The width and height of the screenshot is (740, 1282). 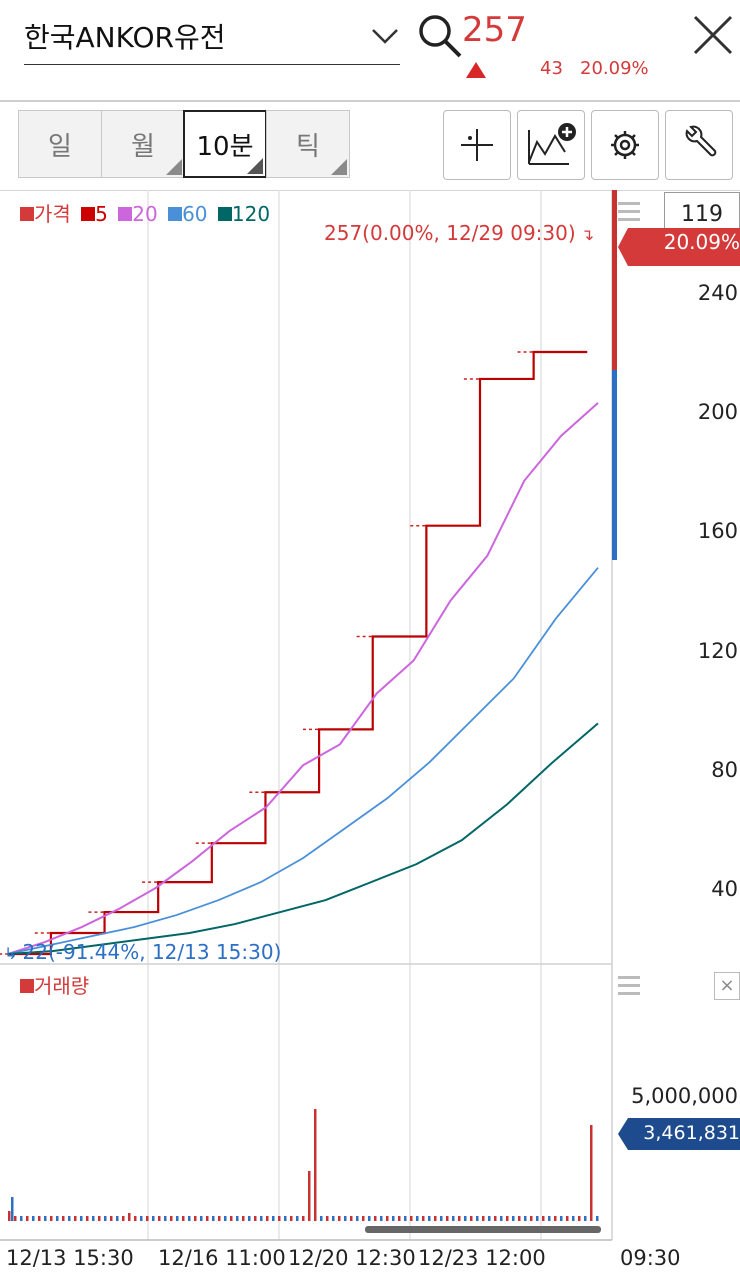 I want to click on legend-ma60: 60, so click(x=195, y=214).